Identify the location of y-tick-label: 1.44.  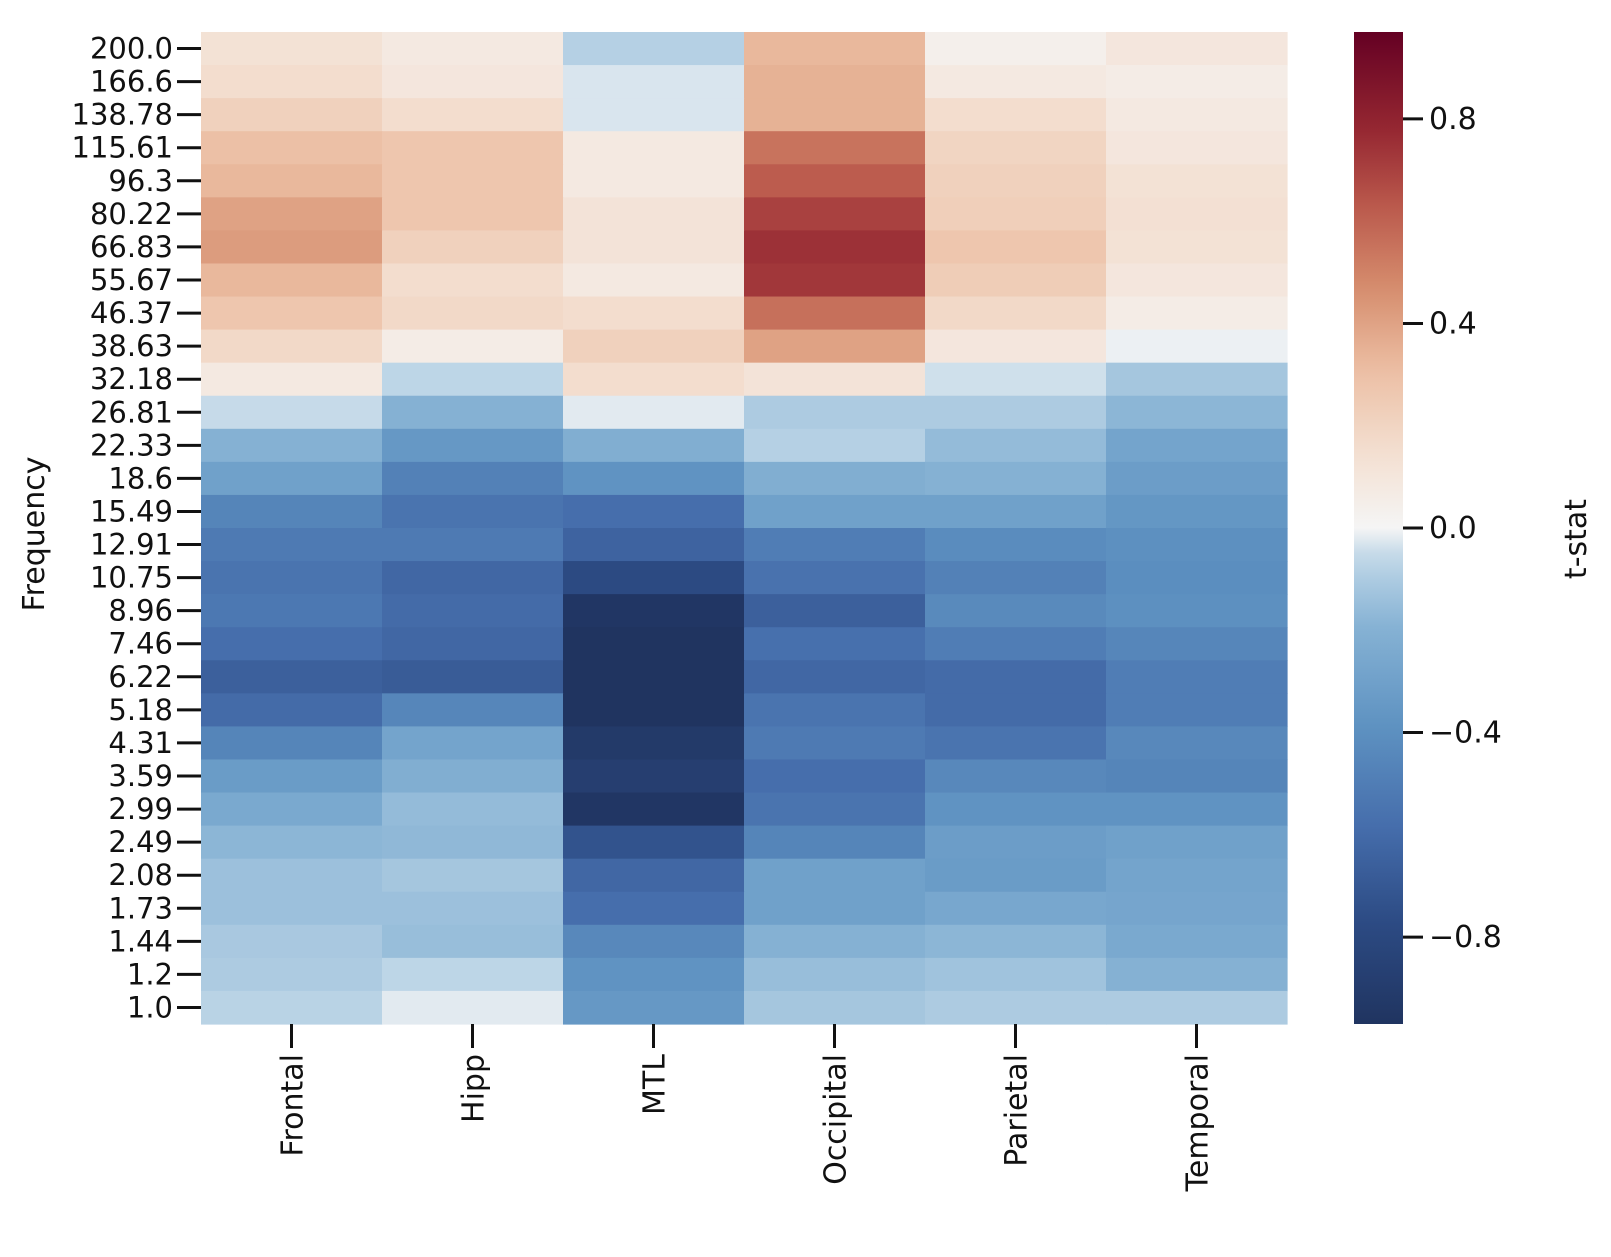
(140, 941).